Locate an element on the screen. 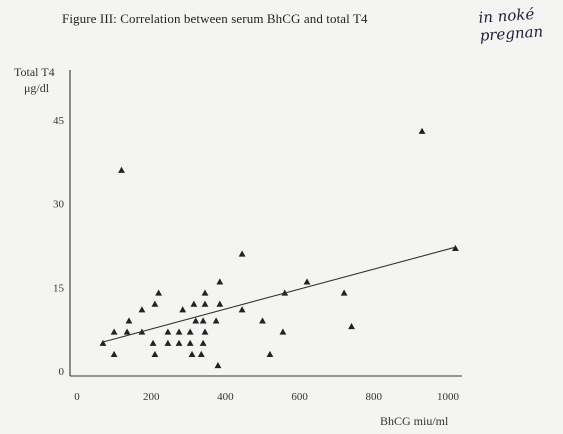  x-tick-label: 800 is located at coordinates (374, 397).